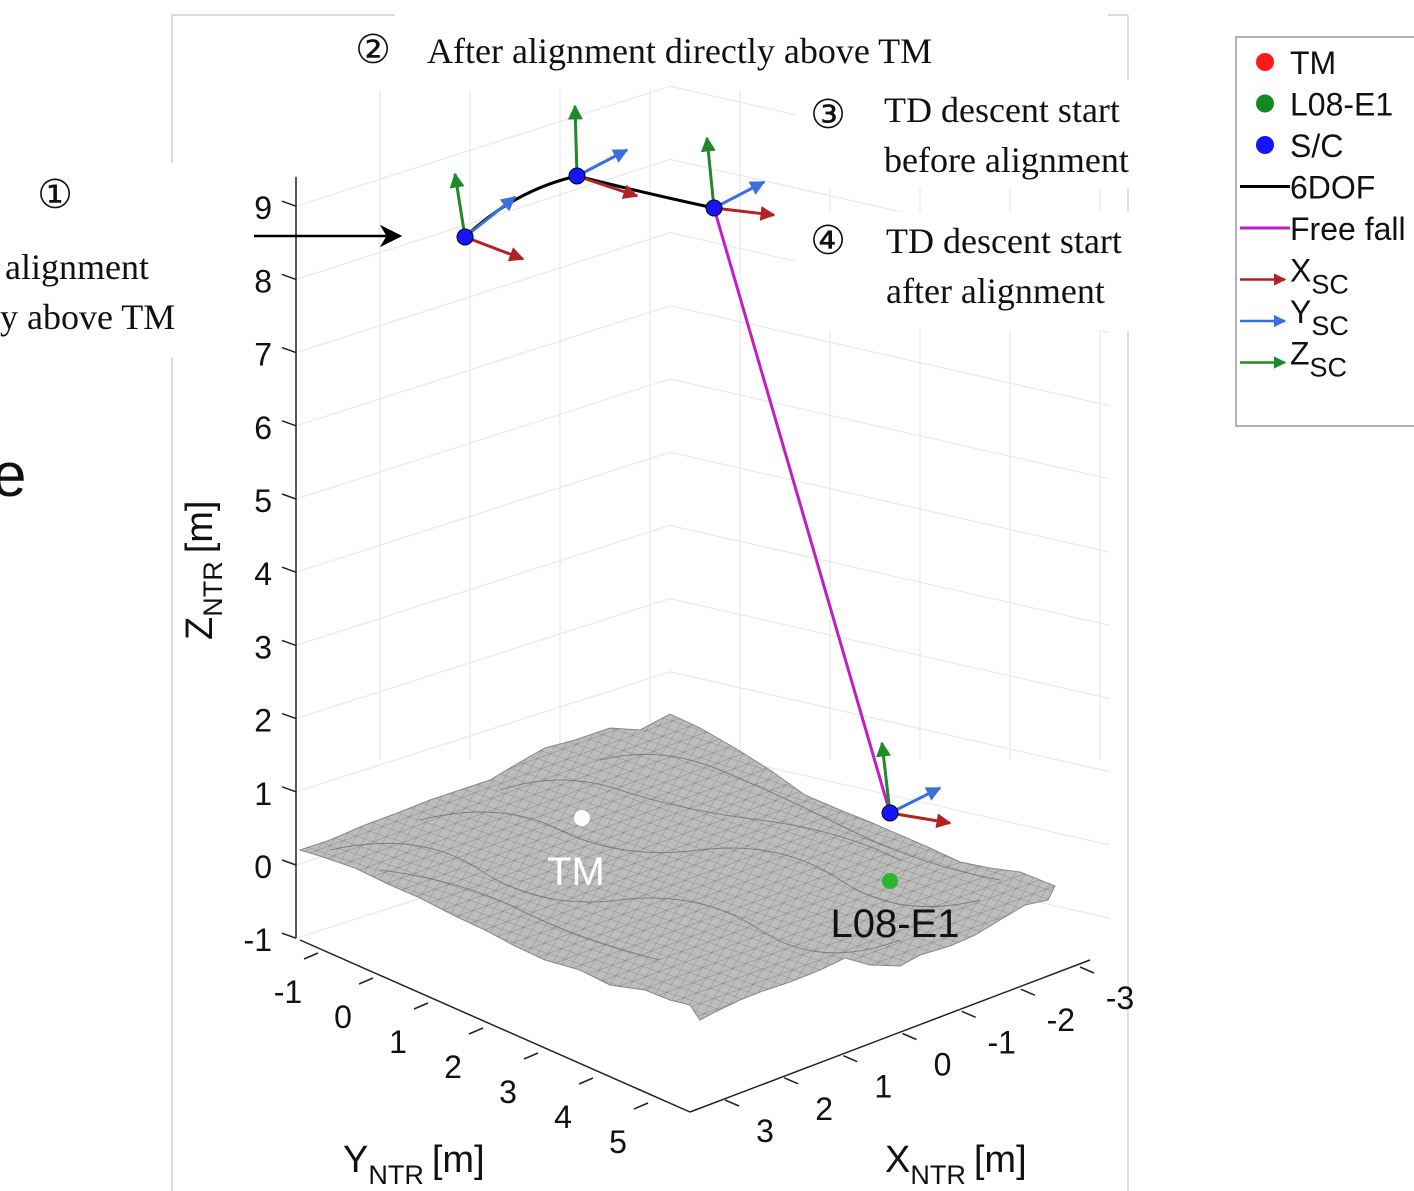 This screenshot has height=1191, width=1414. Describe the element at coordinates (753, 878) in the screenshot. I see `terrain-points: TM L08-E1` at that location.